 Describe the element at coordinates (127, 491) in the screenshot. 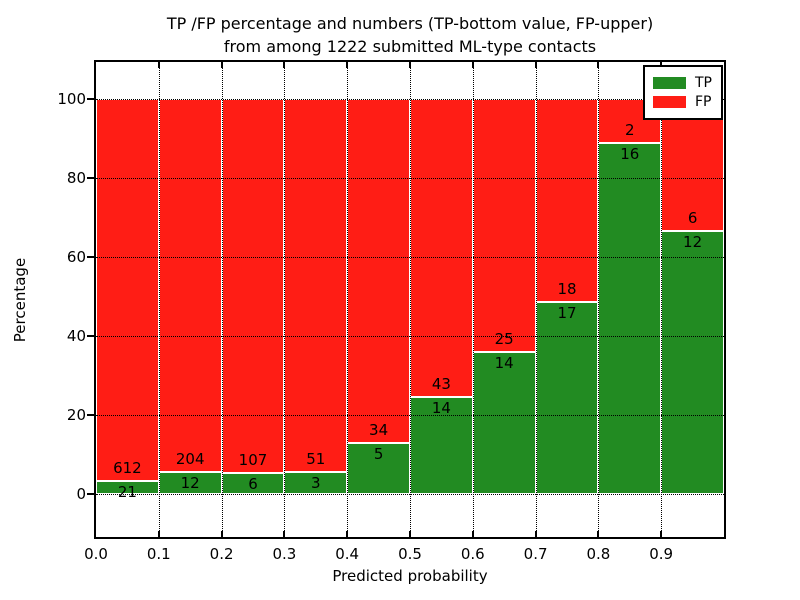

I see `bar-label-tp: 21` at that location.